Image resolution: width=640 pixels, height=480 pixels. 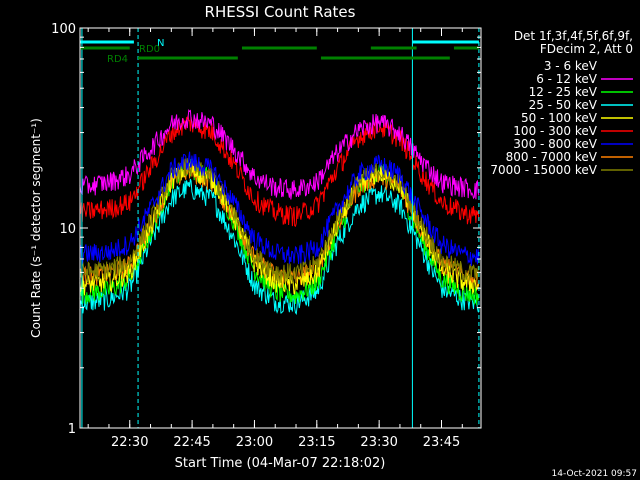 I want to click on legend-header-line-1: Det 1f,3f,4f,5f,6f,9f,, so click(x=573, y=36).